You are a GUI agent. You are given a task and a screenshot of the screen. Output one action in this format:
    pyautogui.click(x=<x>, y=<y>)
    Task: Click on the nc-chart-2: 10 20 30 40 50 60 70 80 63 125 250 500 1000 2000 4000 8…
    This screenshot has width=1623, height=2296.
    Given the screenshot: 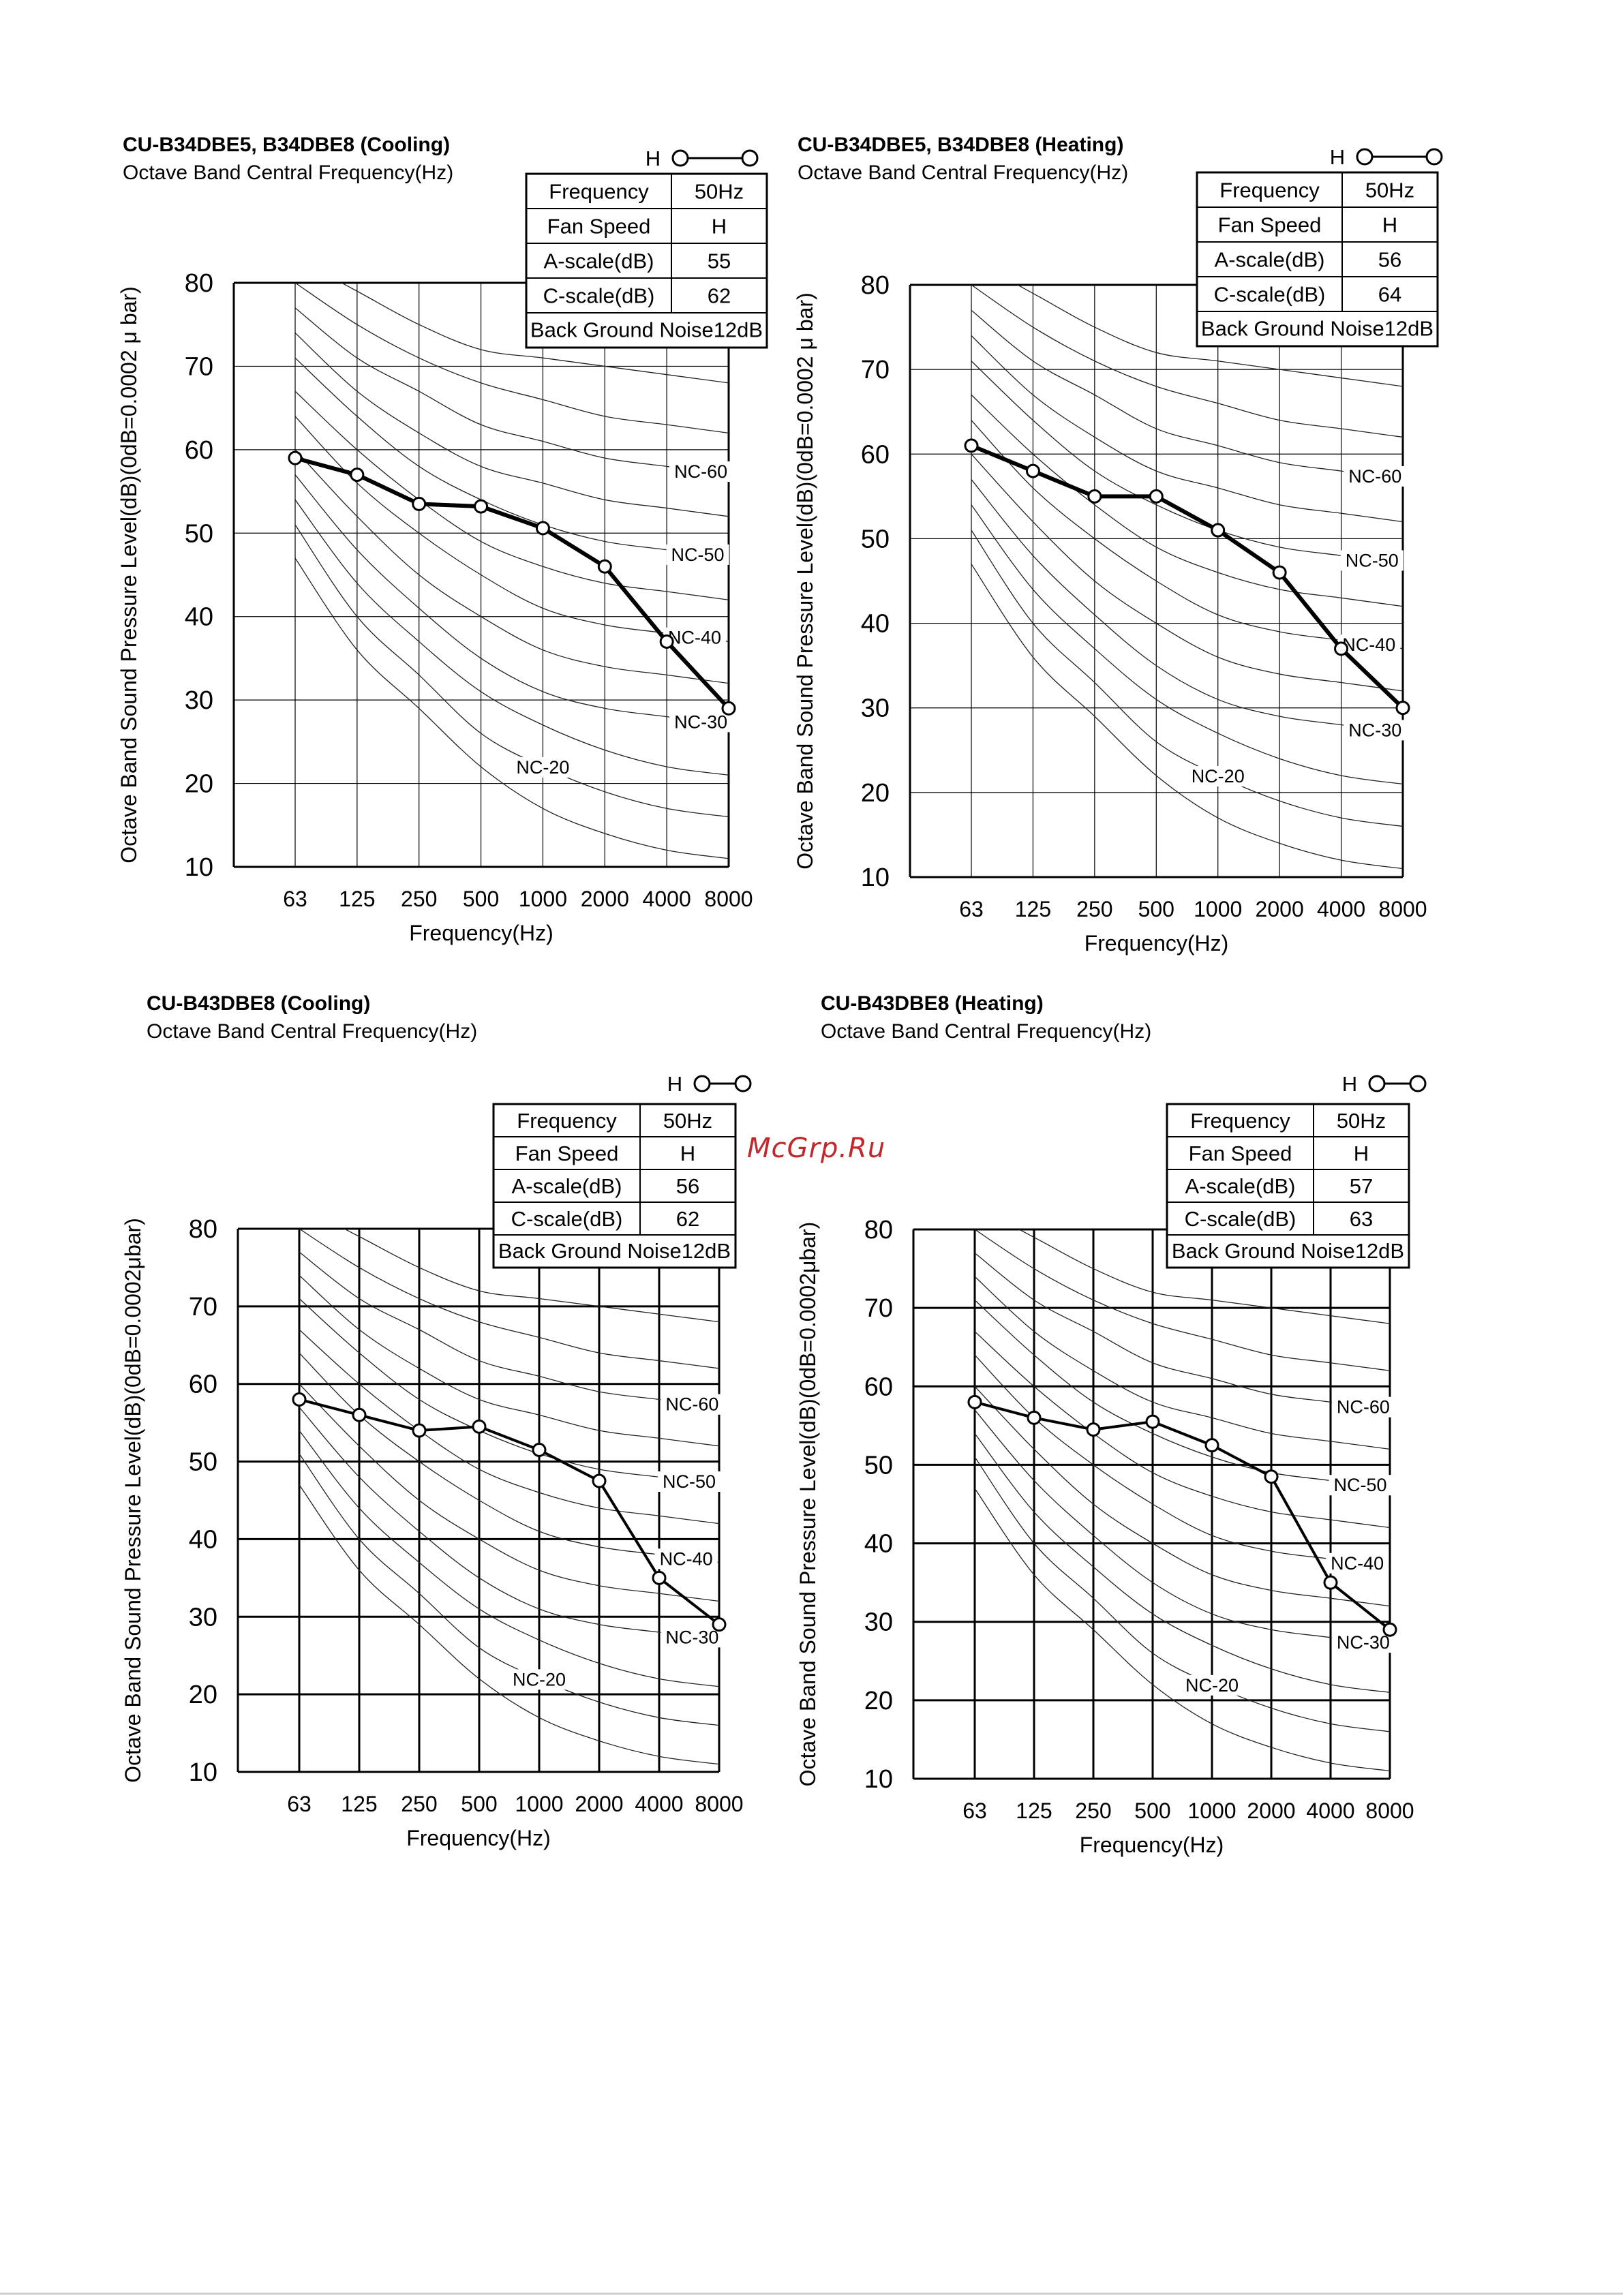 What is the action you would take?
    pyautogui.click(x=1118, y=550)
    